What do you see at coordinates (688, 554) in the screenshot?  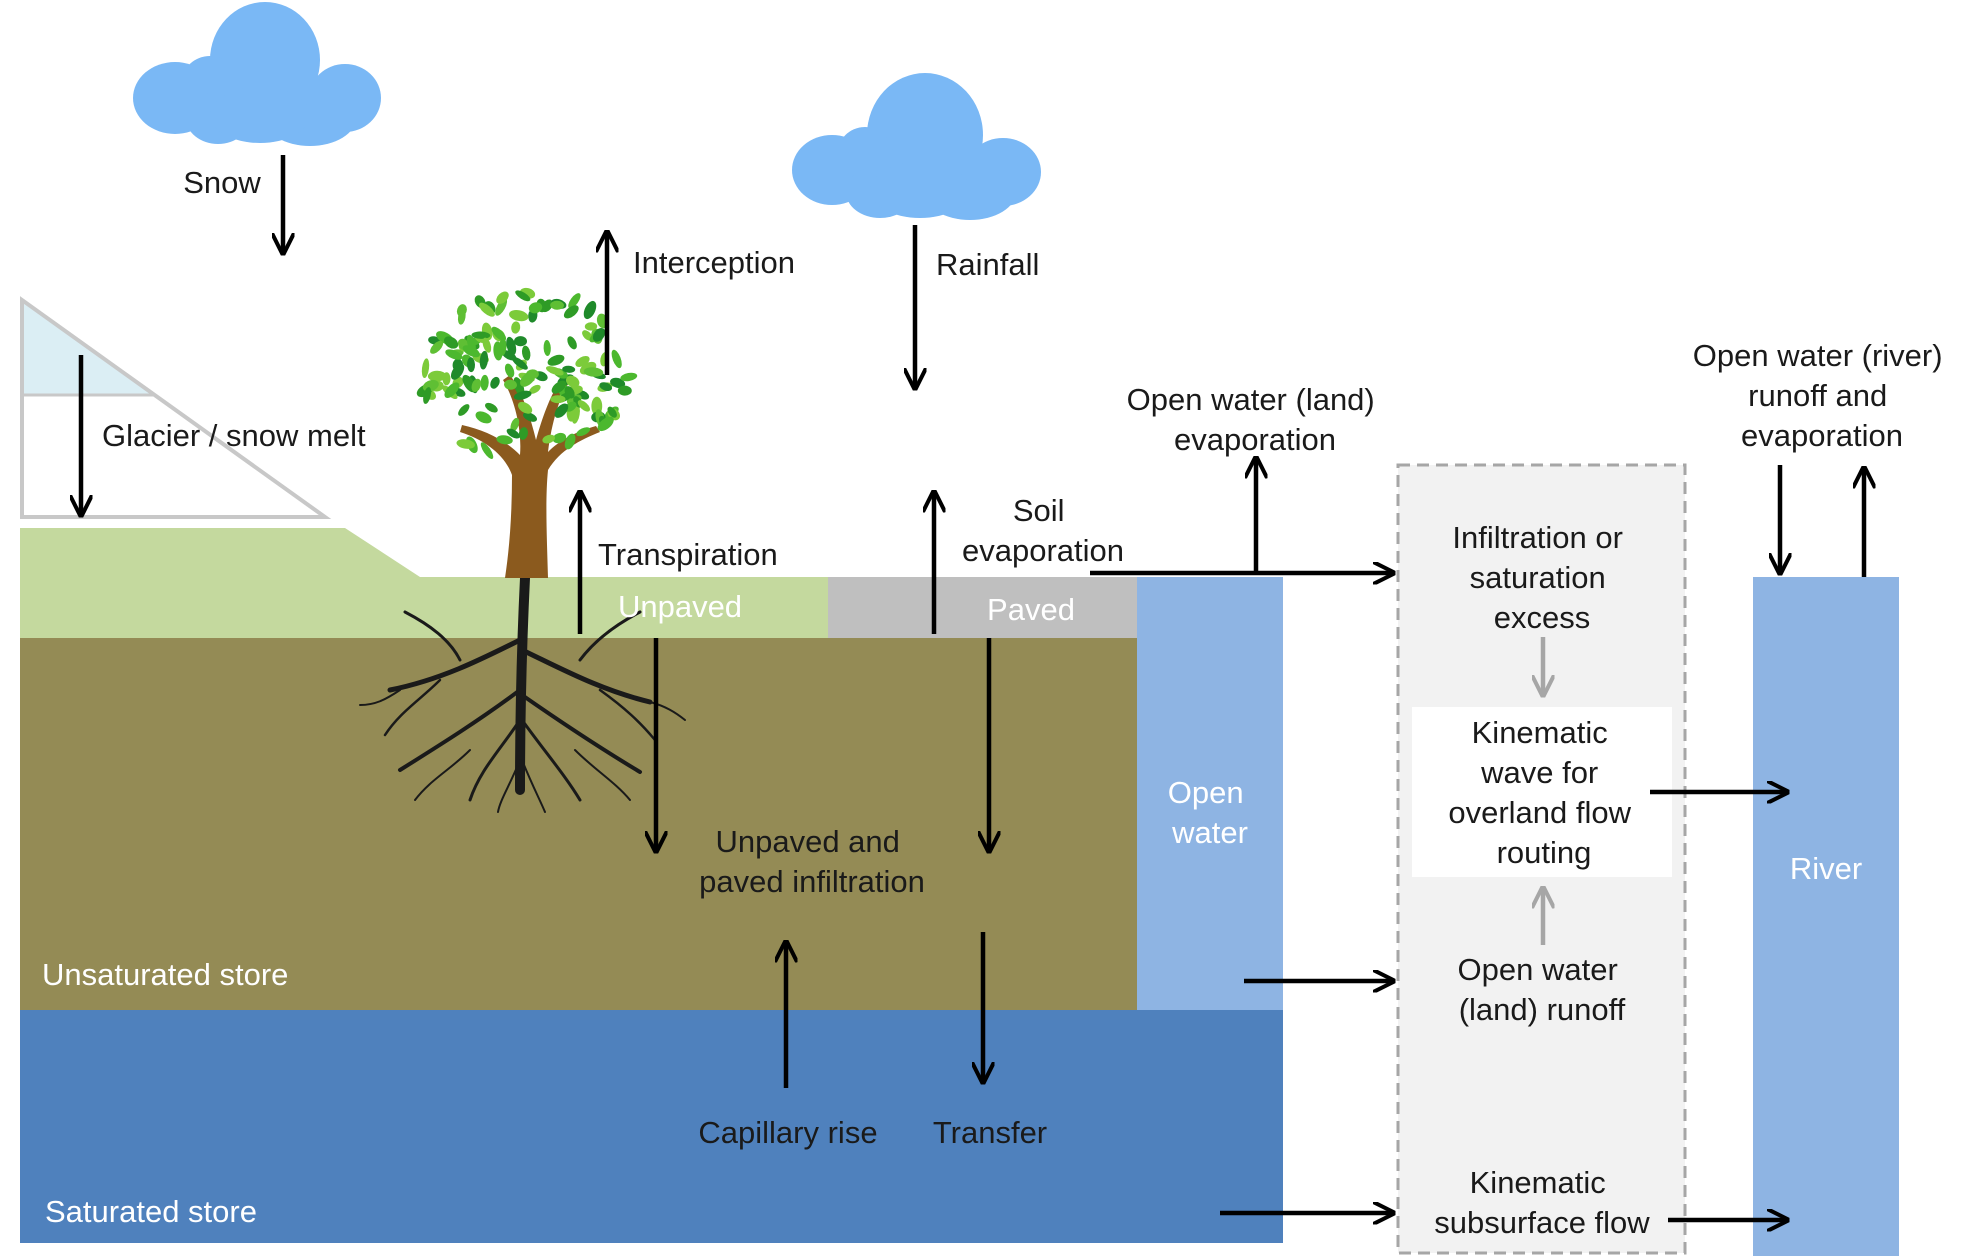 I see `label-transpiration: Transpiration` at bounding box center [688, 554].